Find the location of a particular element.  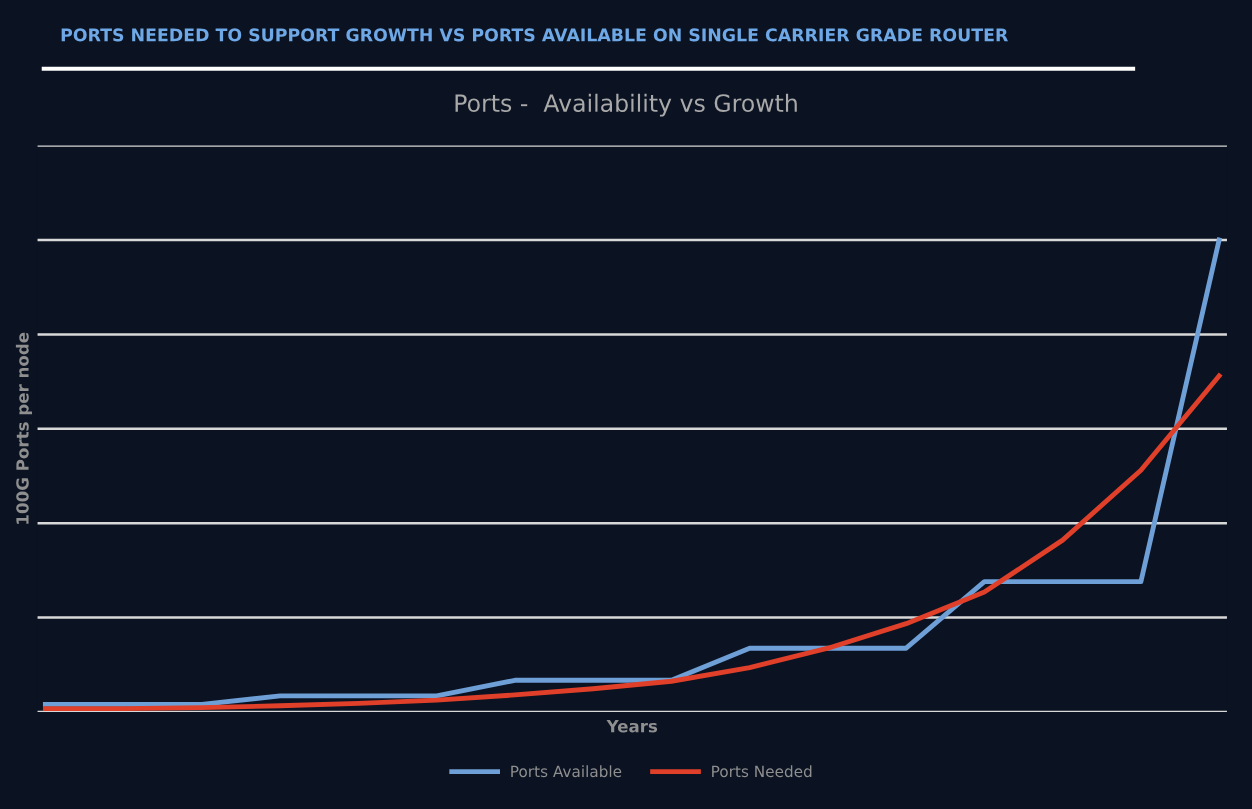

y-axis-title: 100G Ports per node is located at coordinates (23, 428).